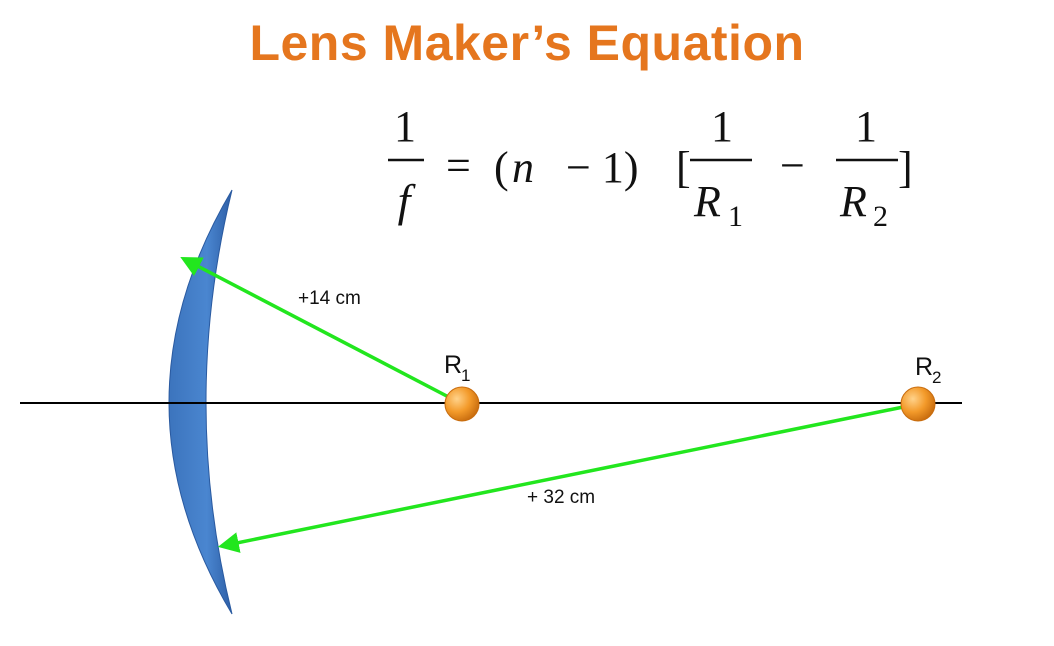 Image resolution: width=1054 pixels, height=646 pixels. Describe the element at coordinates (321, 331) in the screenshot. I see `radius1-arrow` at that location.